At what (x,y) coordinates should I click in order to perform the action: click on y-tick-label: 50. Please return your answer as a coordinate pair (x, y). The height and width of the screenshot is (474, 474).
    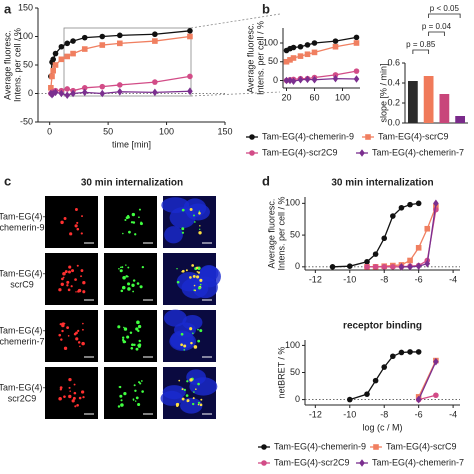
    Looking at the image, I should click on (295, 234).